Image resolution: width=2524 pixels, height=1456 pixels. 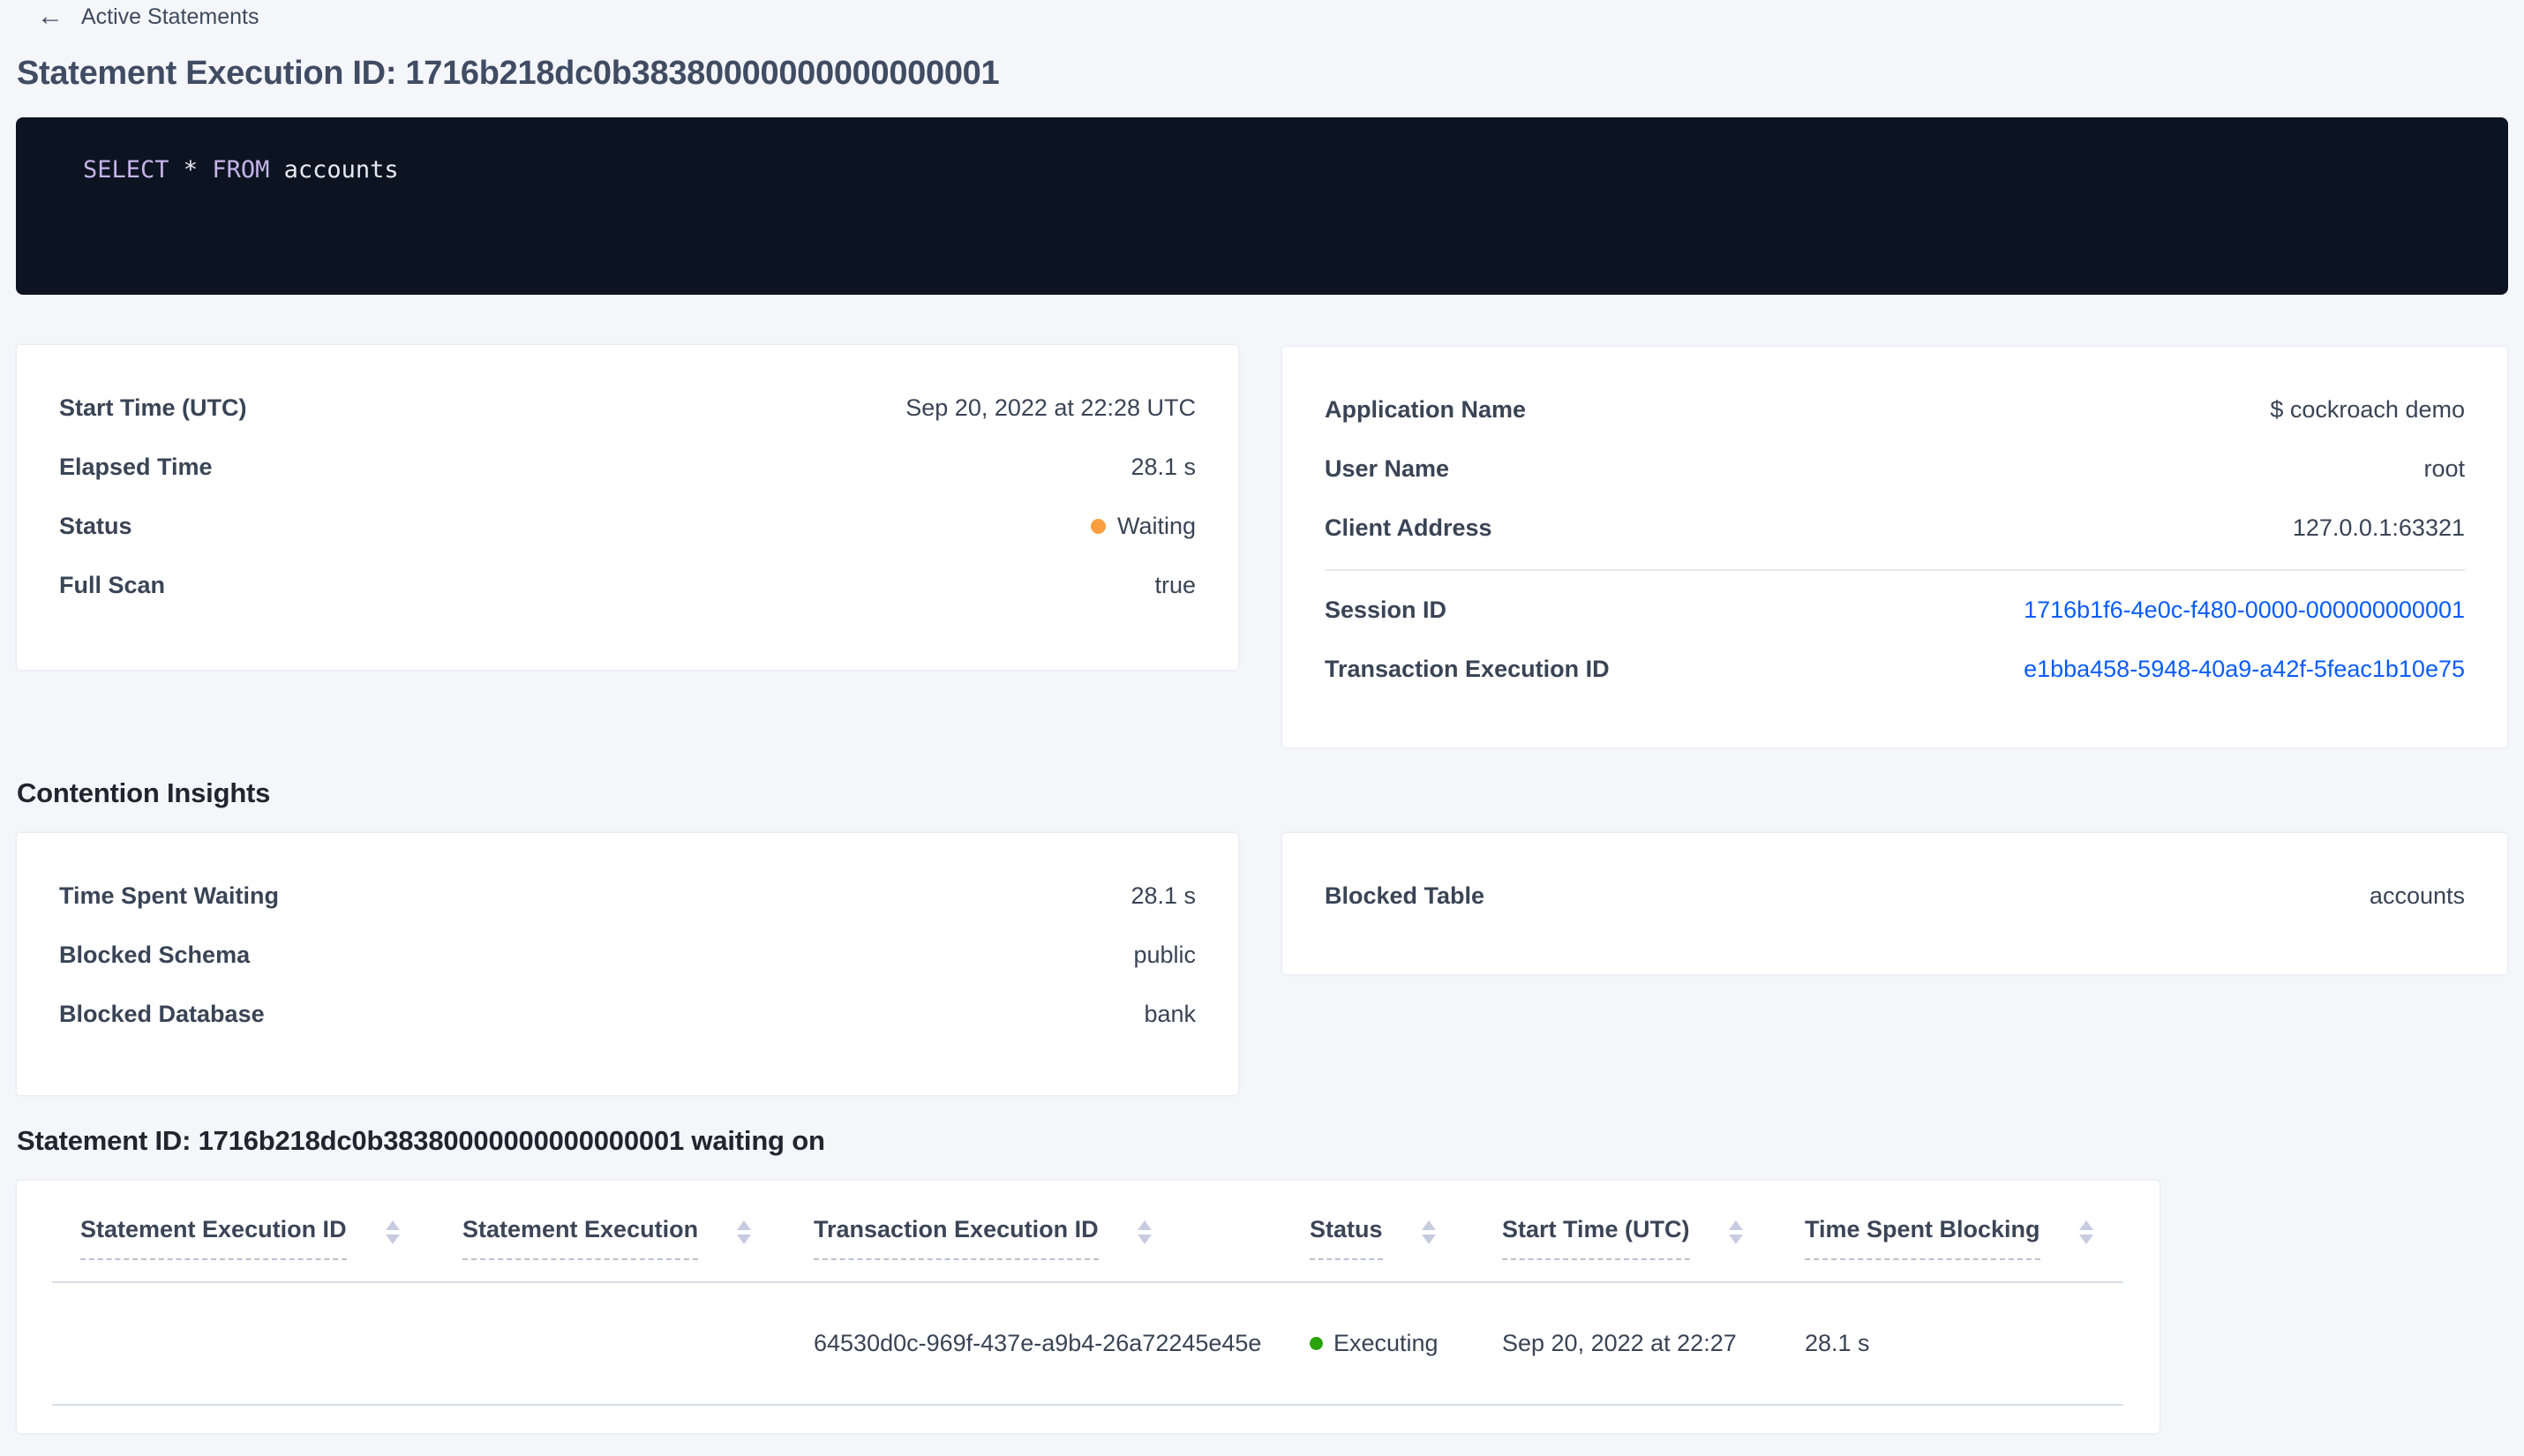 What do you see at coordinates (627, 526) in the screenshot?
I see `detail-row-status: Status Waiting` at bounding box center [627, 526].